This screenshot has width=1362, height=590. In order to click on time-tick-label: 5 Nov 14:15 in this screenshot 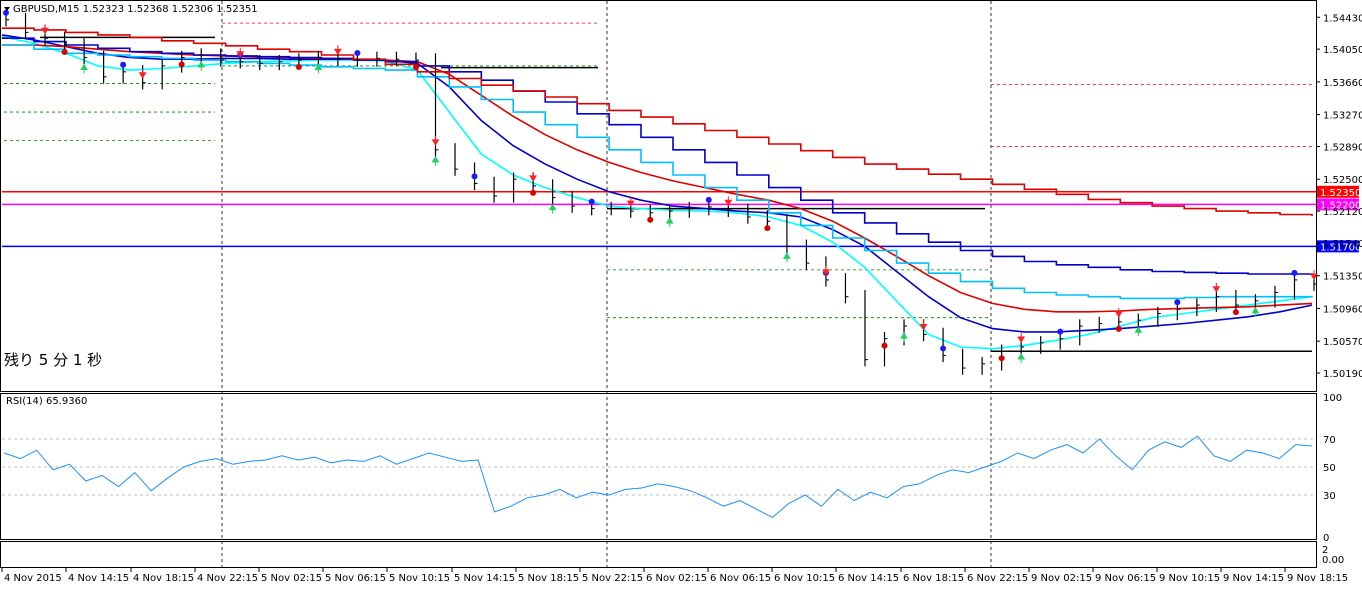, I will do `click(484, 578)`.